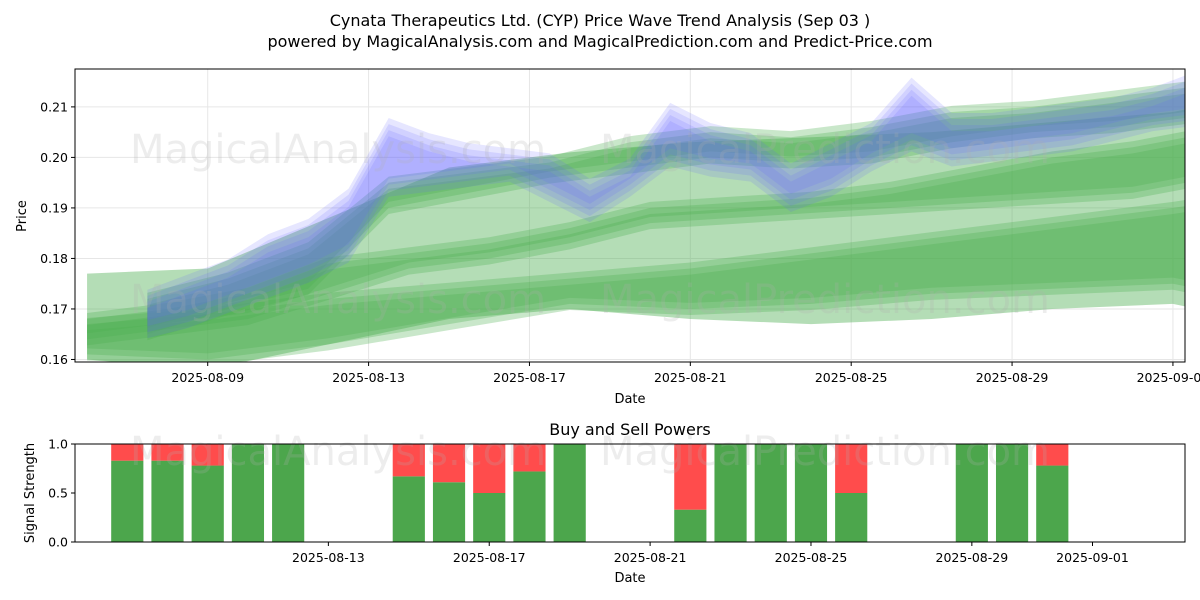 The width and height of the screenshot is (1200, 600). I want to click on signal-x-tick-label-5: 2025-09-01, so click(1092, 557).